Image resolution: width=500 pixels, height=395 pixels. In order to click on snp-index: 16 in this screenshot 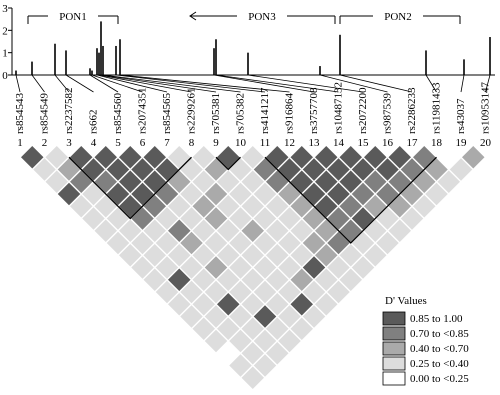, I will do `click(388, 143)`.